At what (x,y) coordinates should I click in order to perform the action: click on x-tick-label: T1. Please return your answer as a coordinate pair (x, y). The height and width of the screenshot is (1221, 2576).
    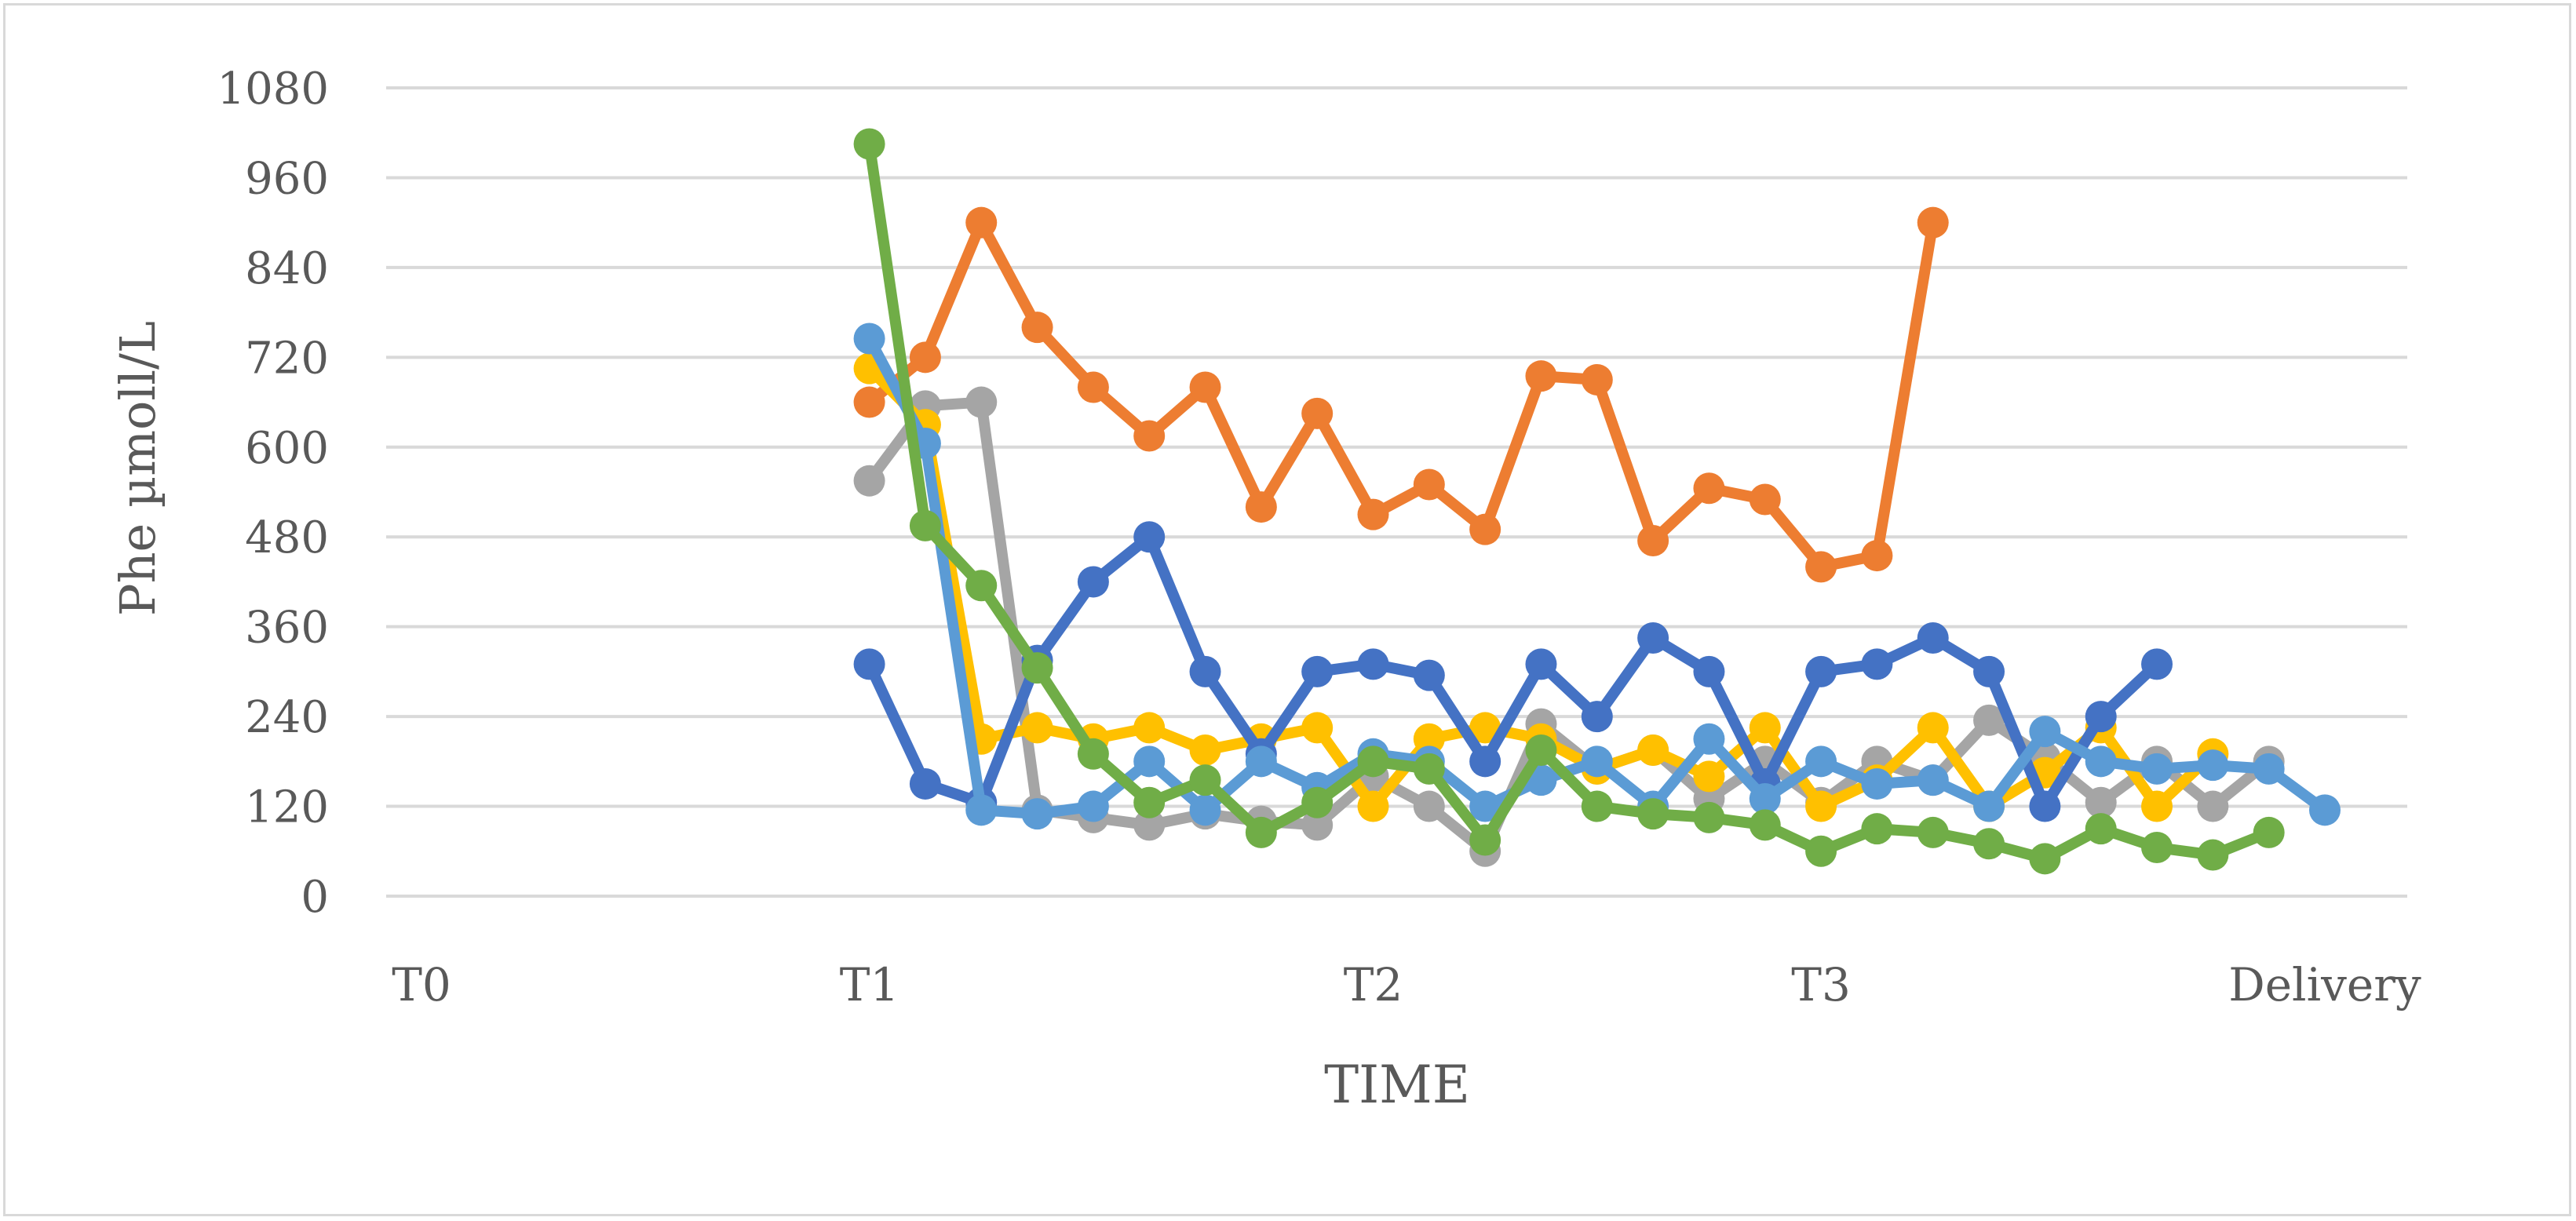
    Looking at the image, I should click on (869, 985).